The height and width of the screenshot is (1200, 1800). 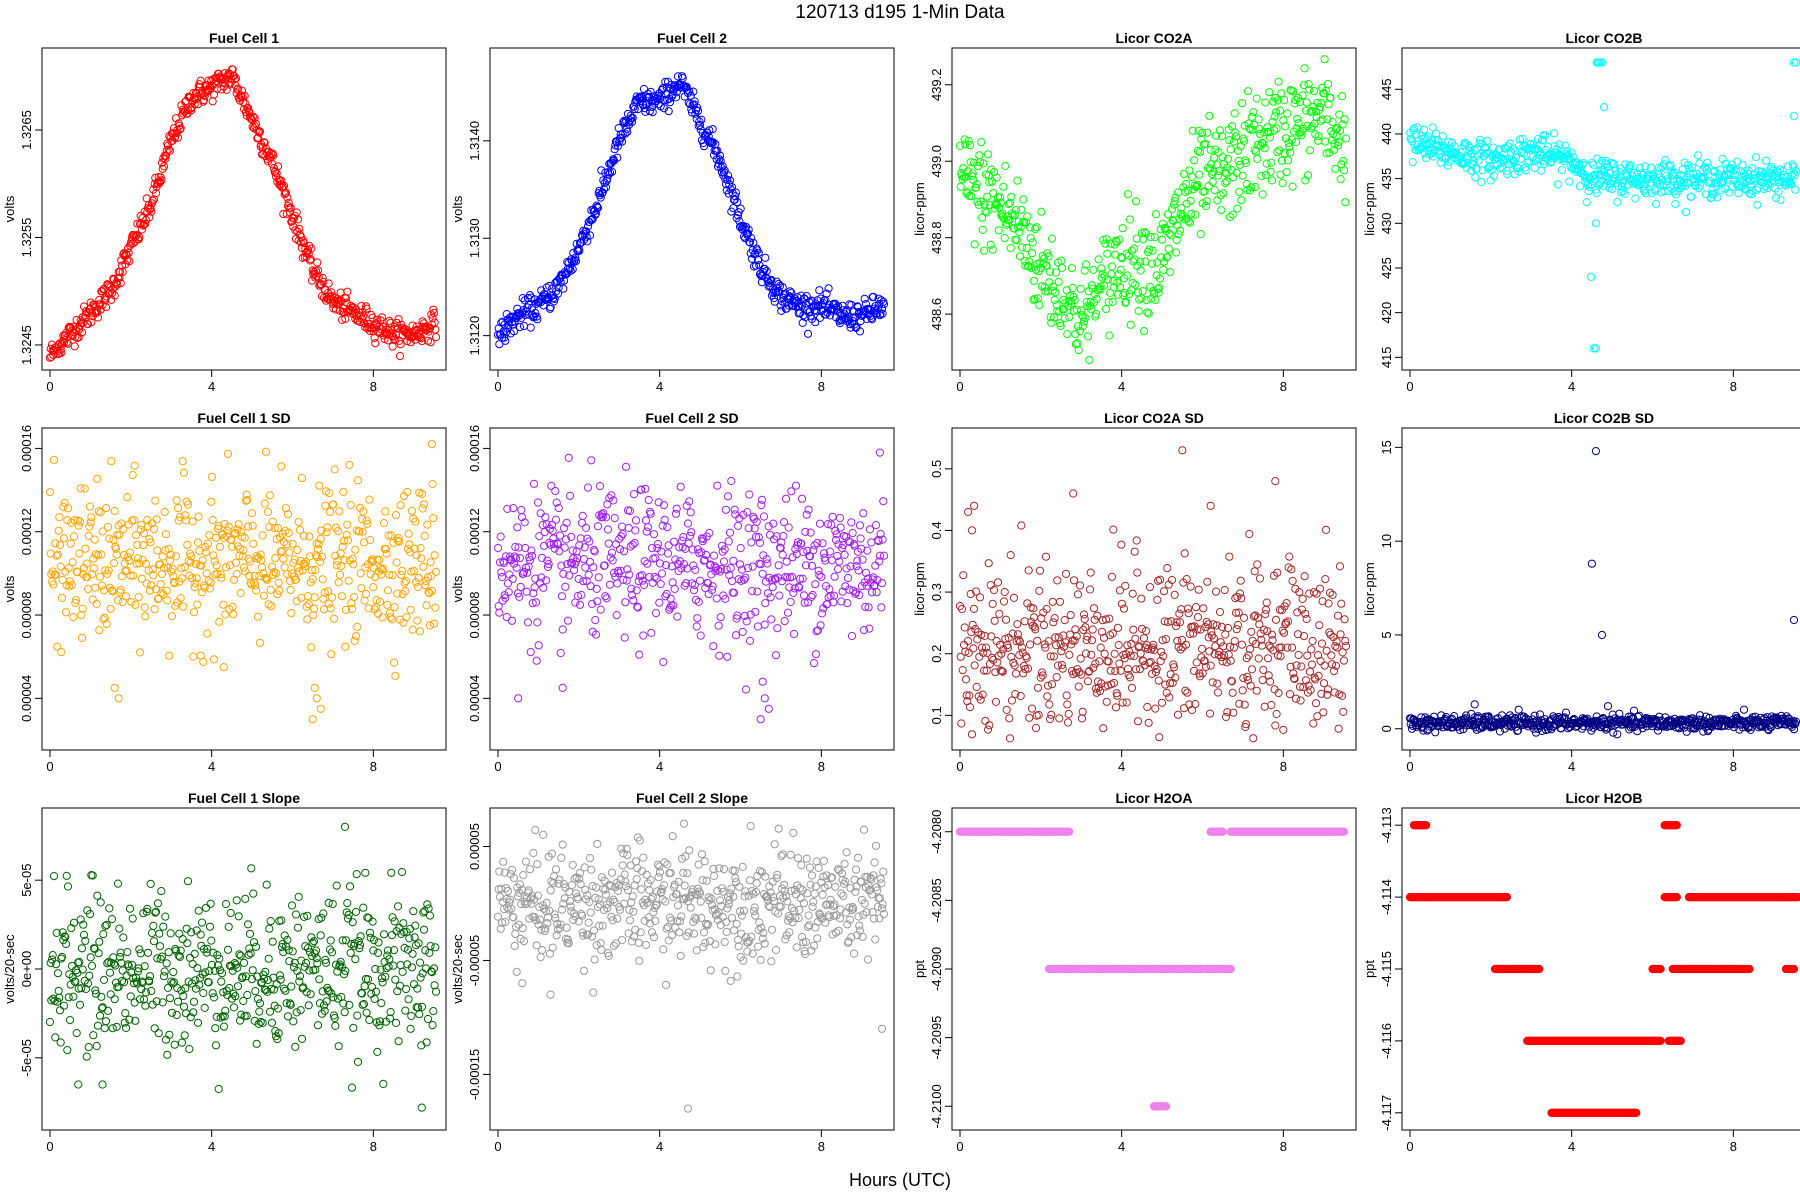 What do you see at coordinates (49, 1146) in the screenshot?
I see `x-tick-label: 0` at bounding box center [49, 1146].